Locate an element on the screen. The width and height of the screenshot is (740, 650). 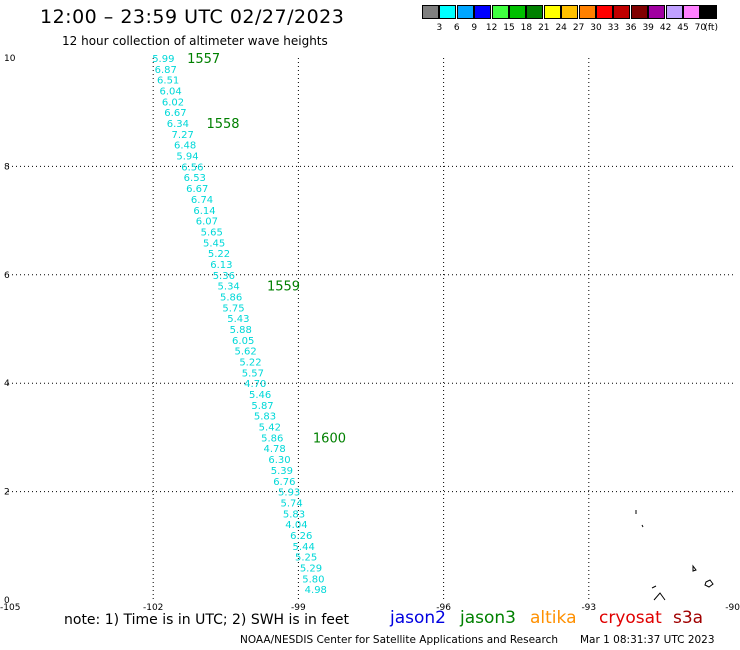
y-tick-label: 6 is located at coordinates (7, 276).